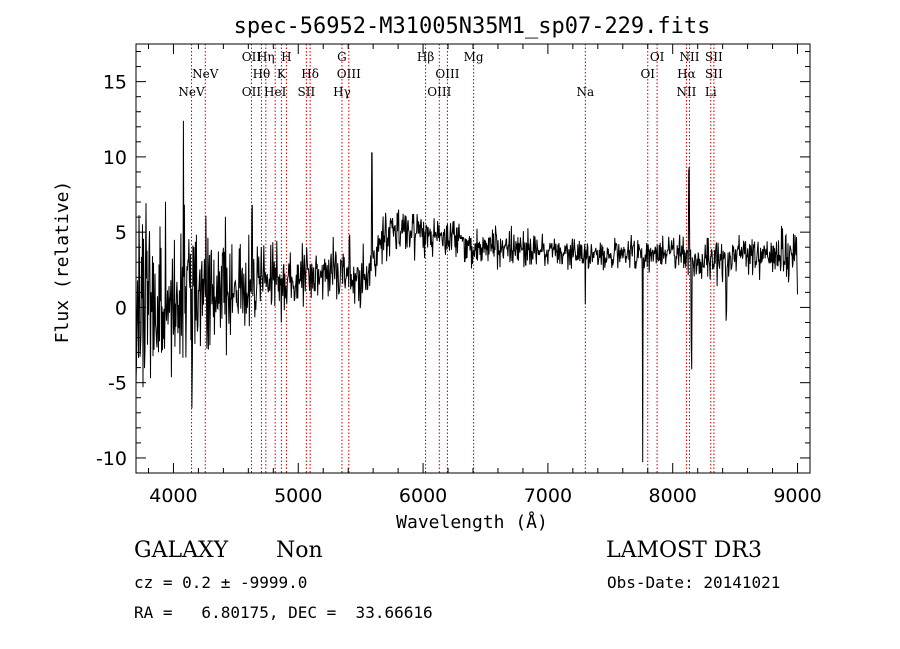 The image size is (900, 649). I want to click on line-label: K, so click(282, 74).